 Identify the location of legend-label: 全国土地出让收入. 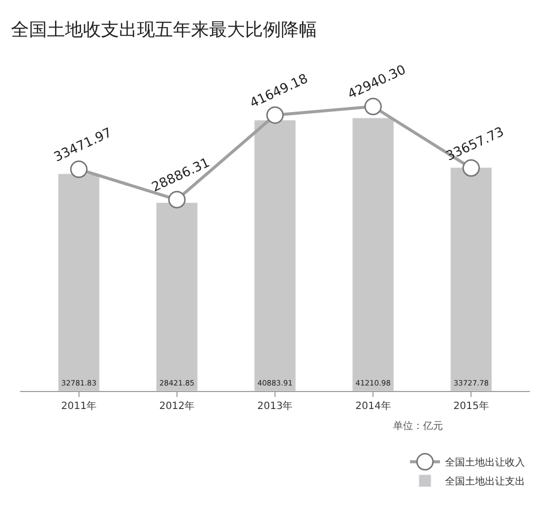
(485, 462).